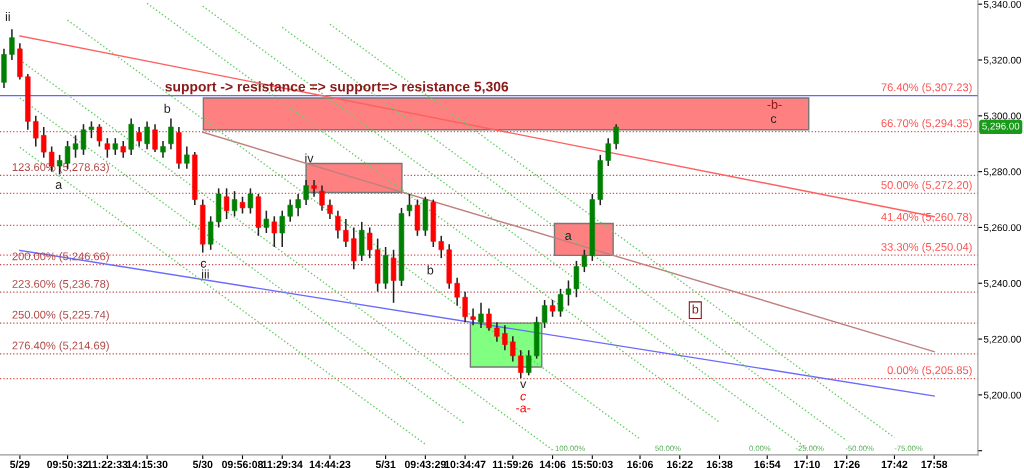 The width and height of the screenshot is (1024, 468). Describe the element at coordinates (107, 464) in the screenshot. I see `x-tick-label: 11:22:33` at that location.